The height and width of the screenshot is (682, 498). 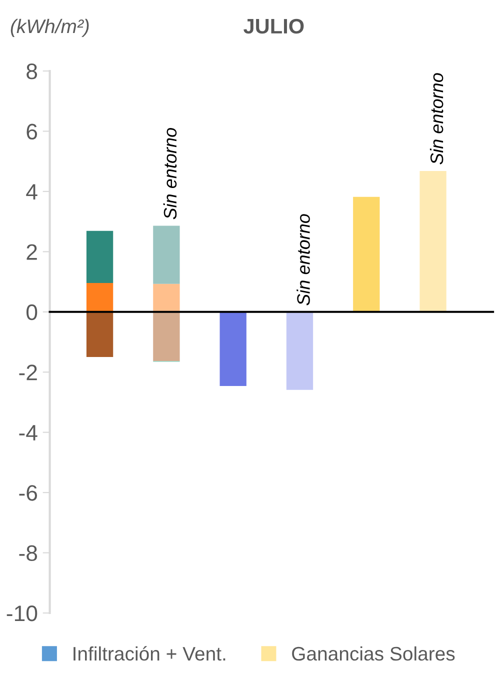 I want to click on y-tick-label: -6, so click(x=28, y=493).